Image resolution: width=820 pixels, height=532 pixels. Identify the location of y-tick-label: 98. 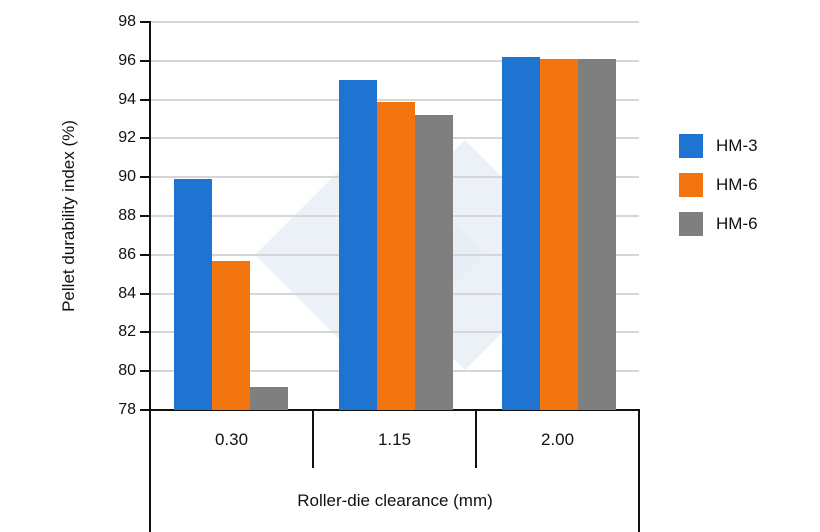
(127, 21).